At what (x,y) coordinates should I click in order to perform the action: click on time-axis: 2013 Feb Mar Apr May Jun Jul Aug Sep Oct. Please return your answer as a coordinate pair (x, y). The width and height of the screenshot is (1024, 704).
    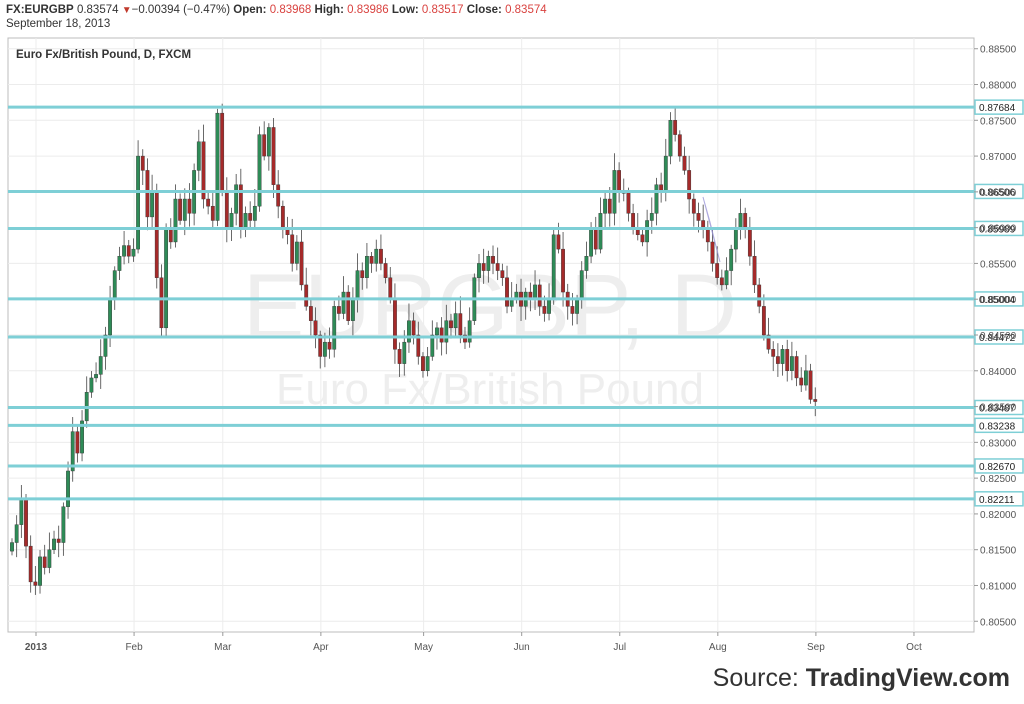
    Looking at the image, I should click on (473, 642).